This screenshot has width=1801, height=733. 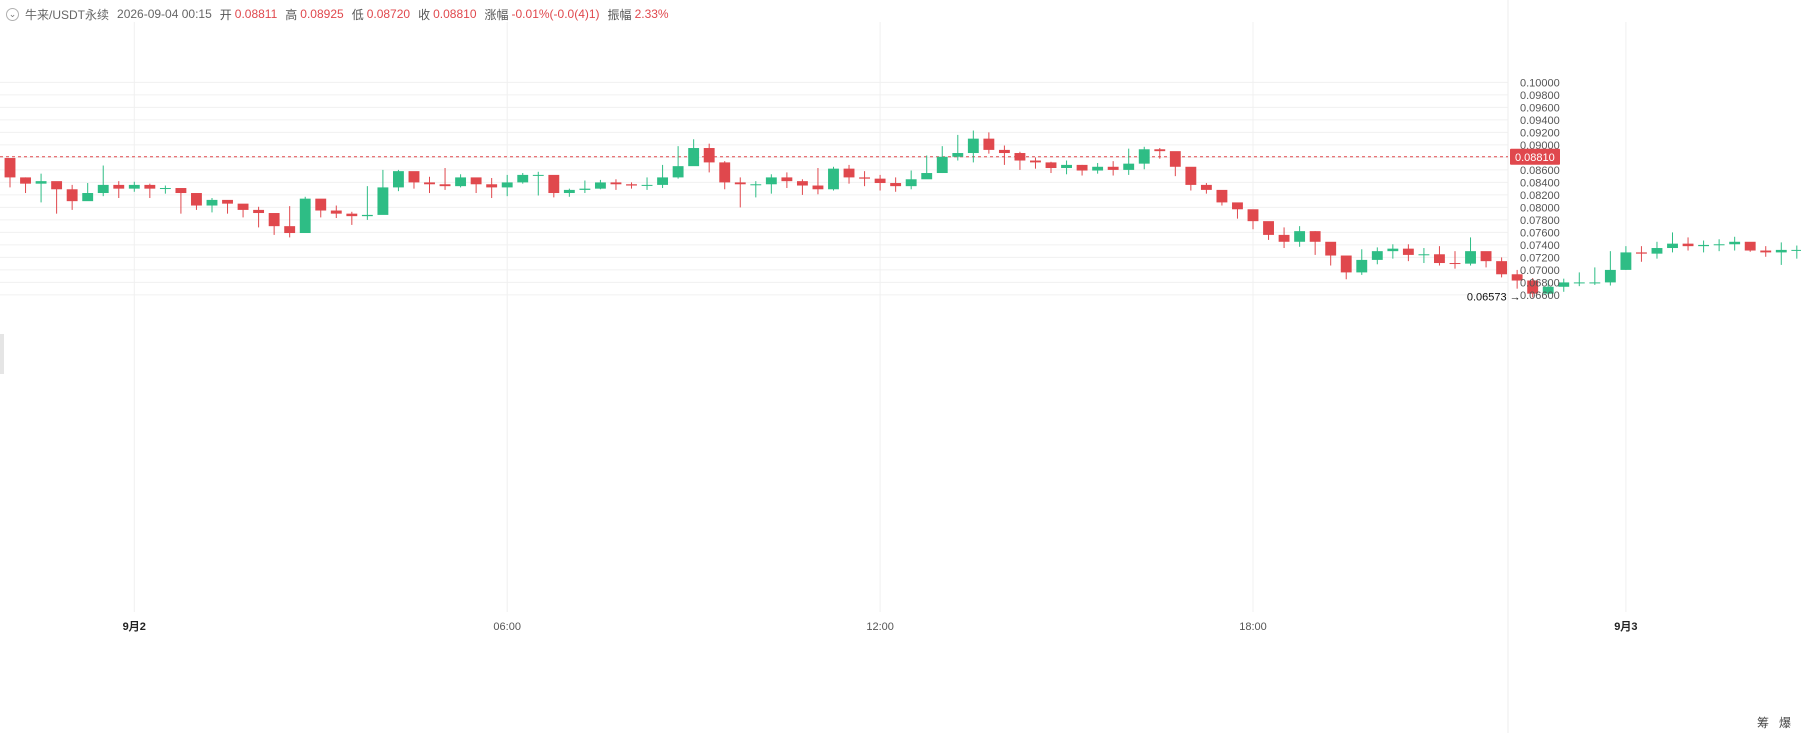 What do you see at coordinates (357, 14) in the screenshot?
I see `low-label: 低` at bounding box center [357, 14].